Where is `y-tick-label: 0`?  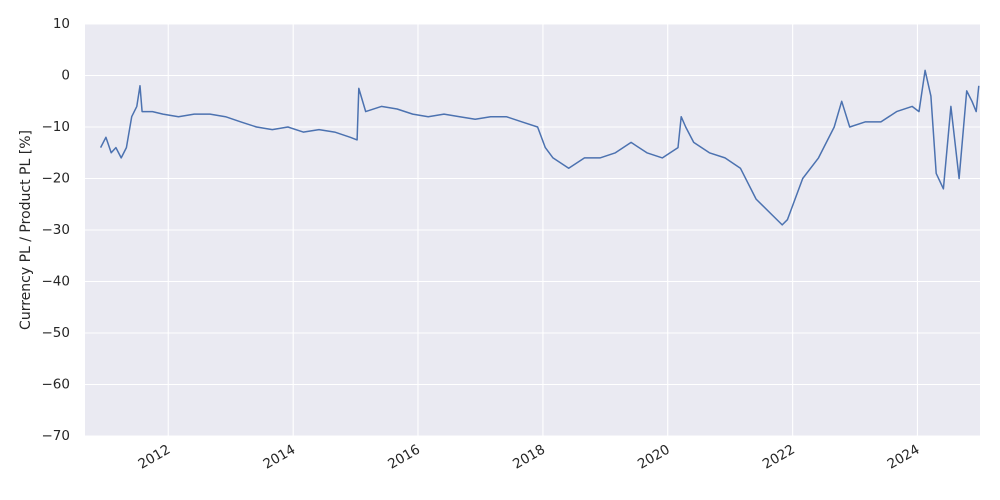 y-tick-label: 0 is located at coordinates (65, 76).